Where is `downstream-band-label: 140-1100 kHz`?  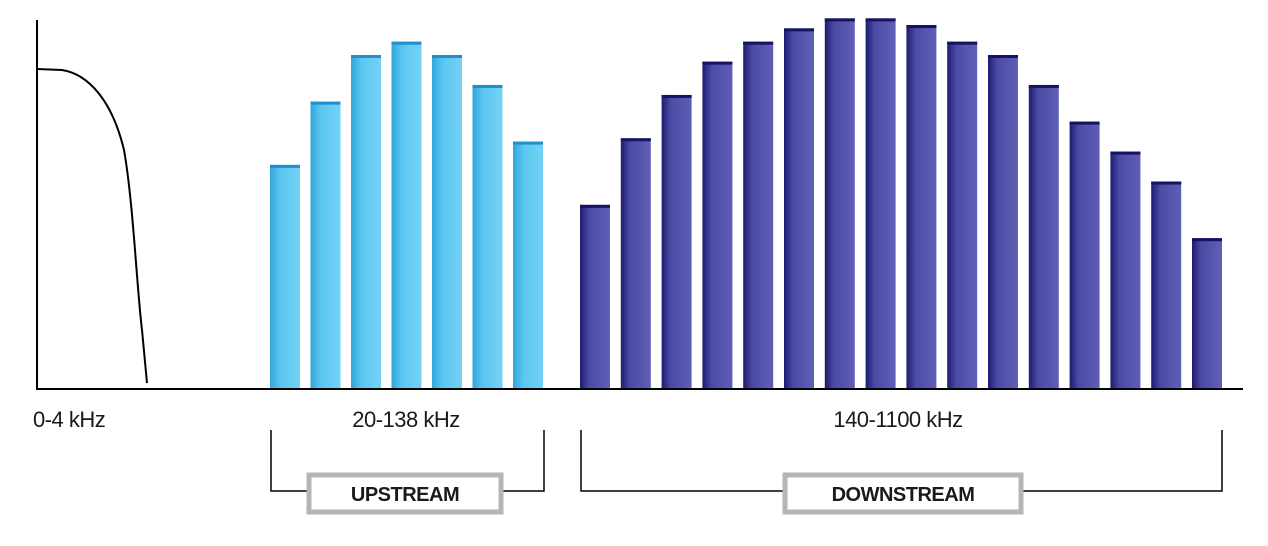
downstream-band-label: 140-1100 kHz is located at coordinates (897, 419).